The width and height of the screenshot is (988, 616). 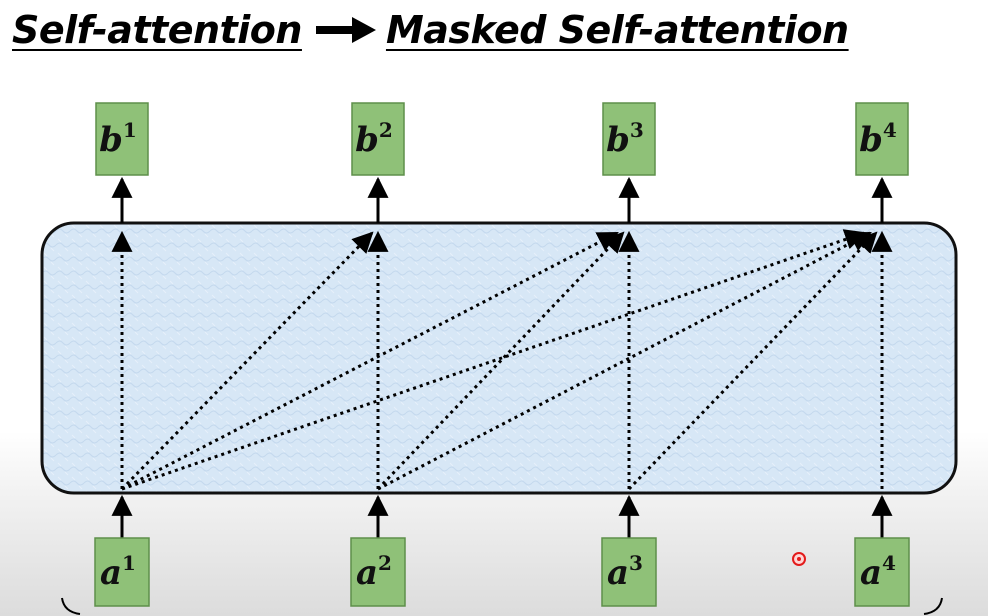 I want to click on output-label-superscript: 1, so click(x=130, y=130).